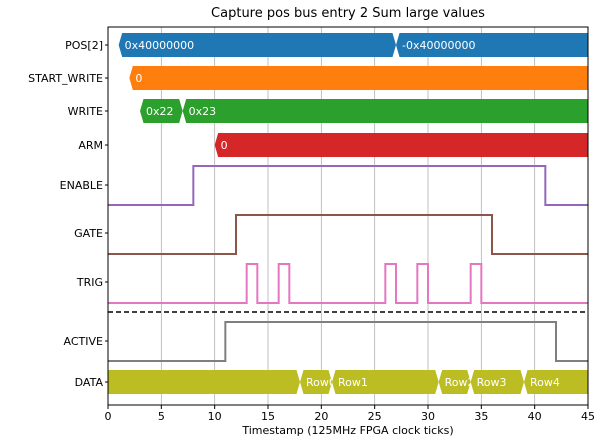  I want to click on signal-pos-2-: 0x40000000 -0x40000000, so click(353, 45).